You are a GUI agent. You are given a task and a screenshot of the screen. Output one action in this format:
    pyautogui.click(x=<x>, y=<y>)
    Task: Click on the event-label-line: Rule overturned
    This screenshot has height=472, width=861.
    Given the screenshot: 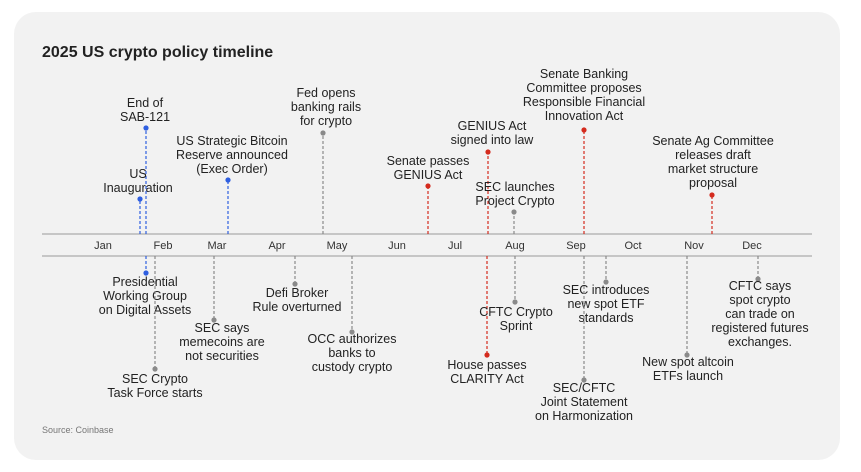 What is the action you would take?
    pyautogui.click(x=297, y=307)
    